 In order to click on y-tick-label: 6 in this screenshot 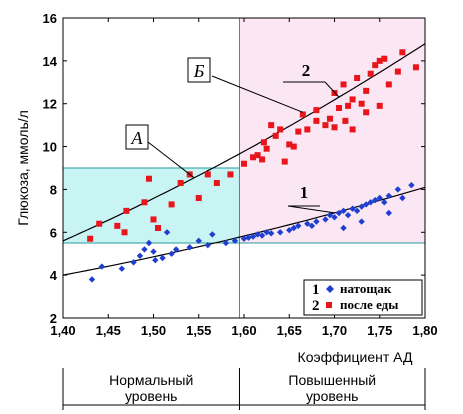, I will do `click(53, 232)`.